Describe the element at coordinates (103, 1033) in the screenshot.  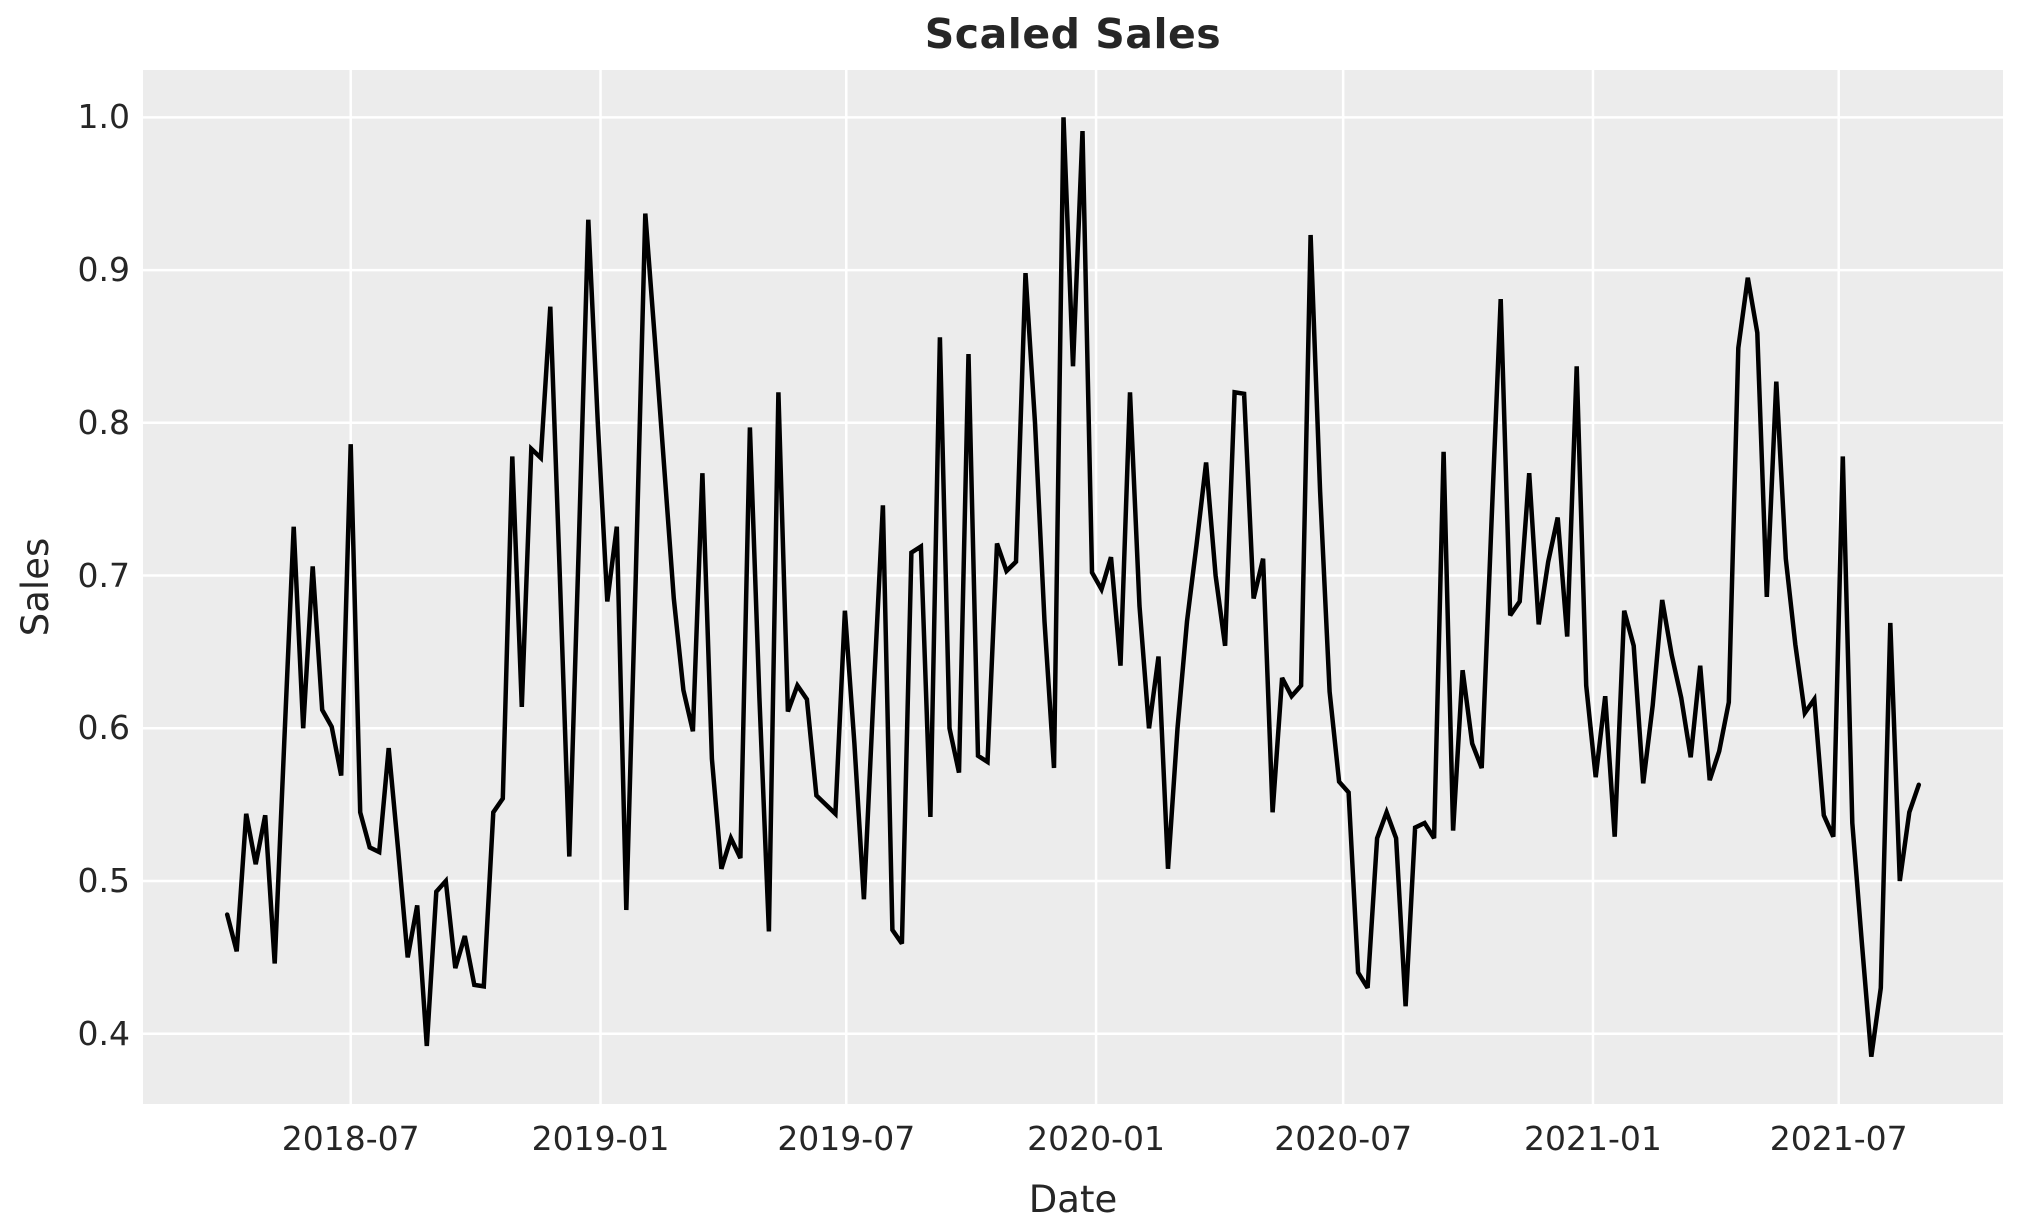
I see `y-tick-label: 0.4` at that location.